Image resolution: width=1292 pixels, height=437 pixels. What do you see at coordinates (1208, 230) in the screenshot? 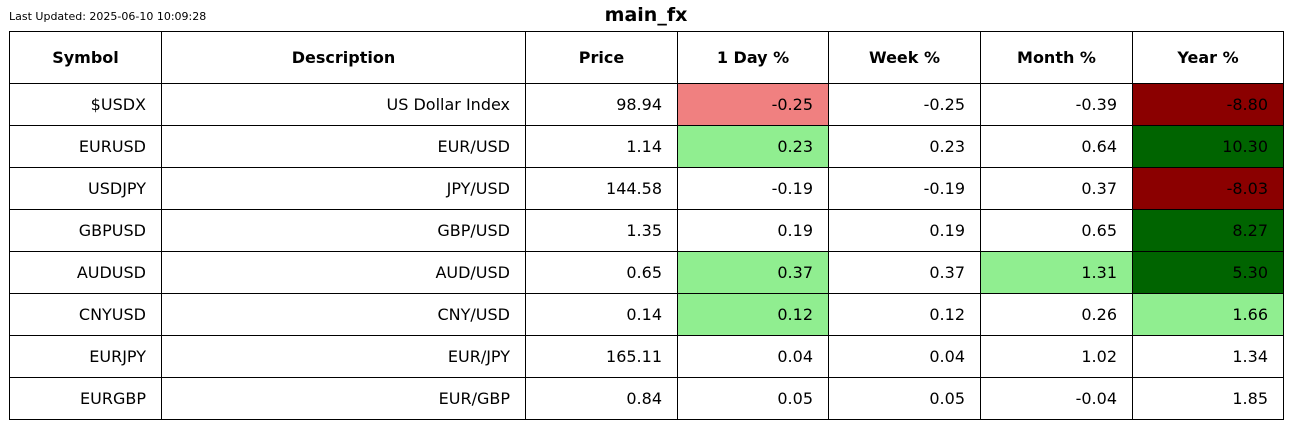
I see `year-change-cell: 8.27` at bounding box center [1208, 230].